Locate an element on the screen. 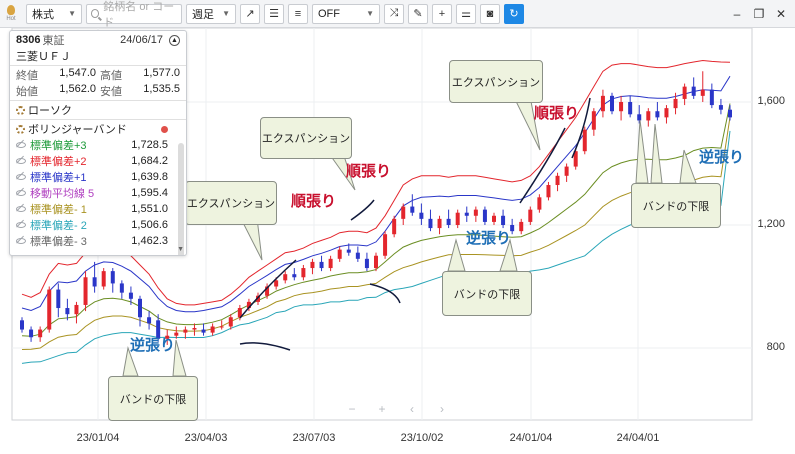  callout-expansion: エクスパンション is located at coordinates (496, 81).